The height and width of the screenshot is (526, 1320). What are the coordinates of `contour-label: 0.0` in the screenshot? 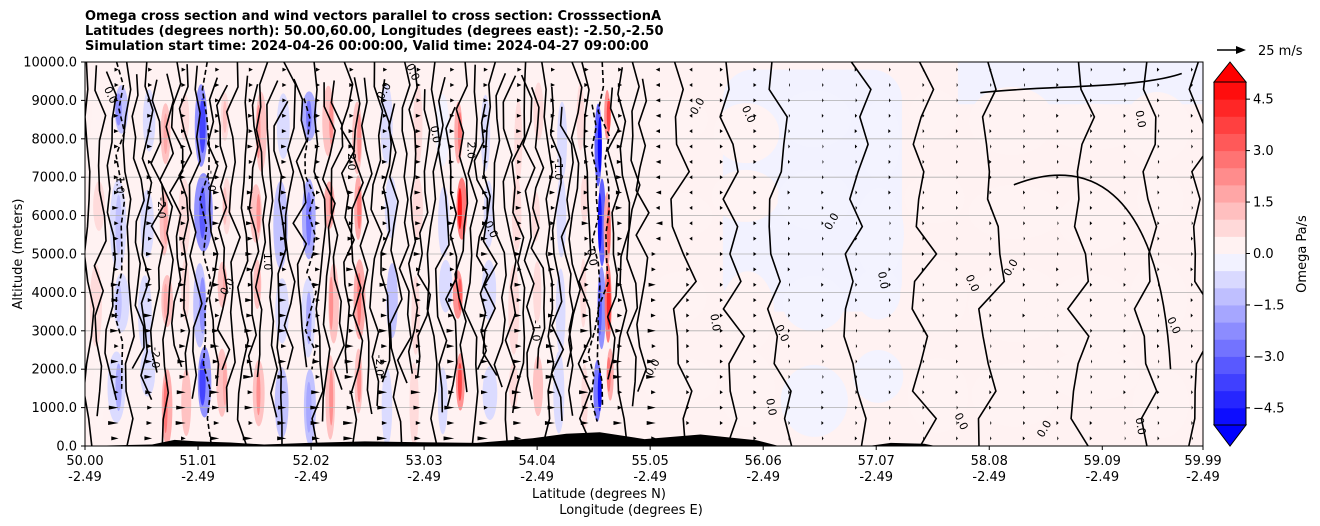 It's located at (592, 256).